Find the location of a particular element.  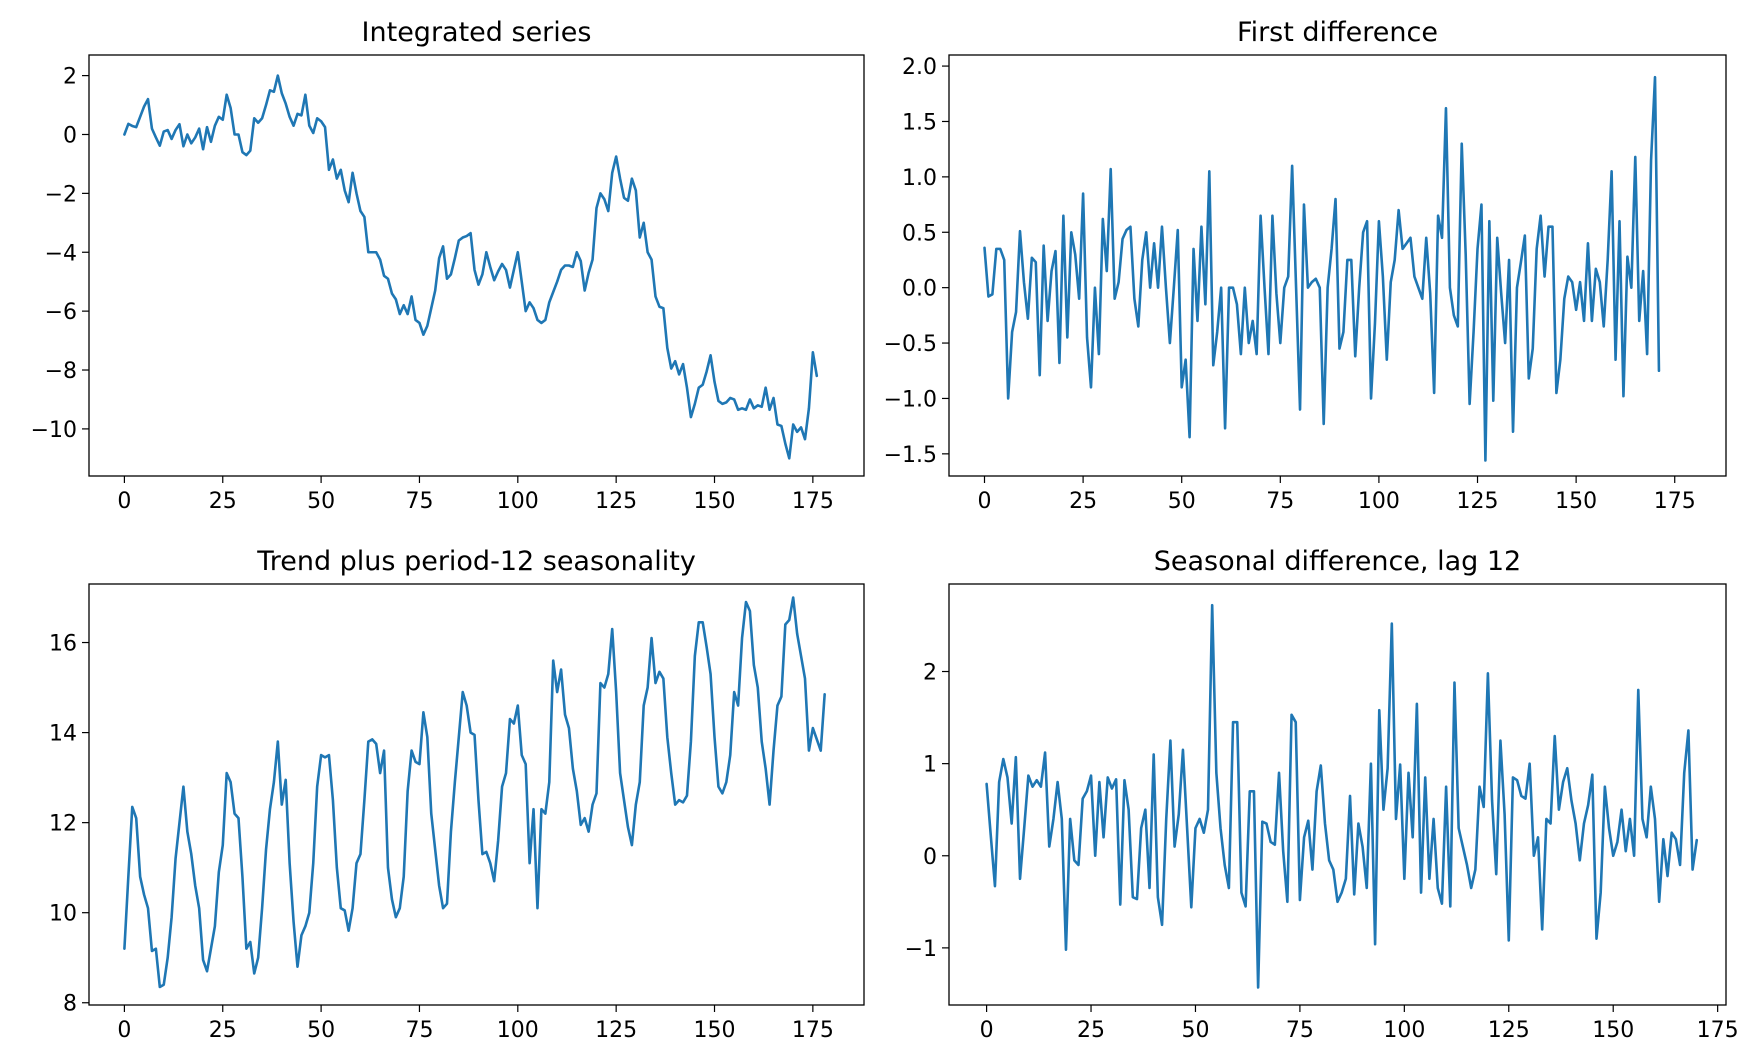

x-tick-label-first-difference: 150 is located at coordinates (1576, 501).